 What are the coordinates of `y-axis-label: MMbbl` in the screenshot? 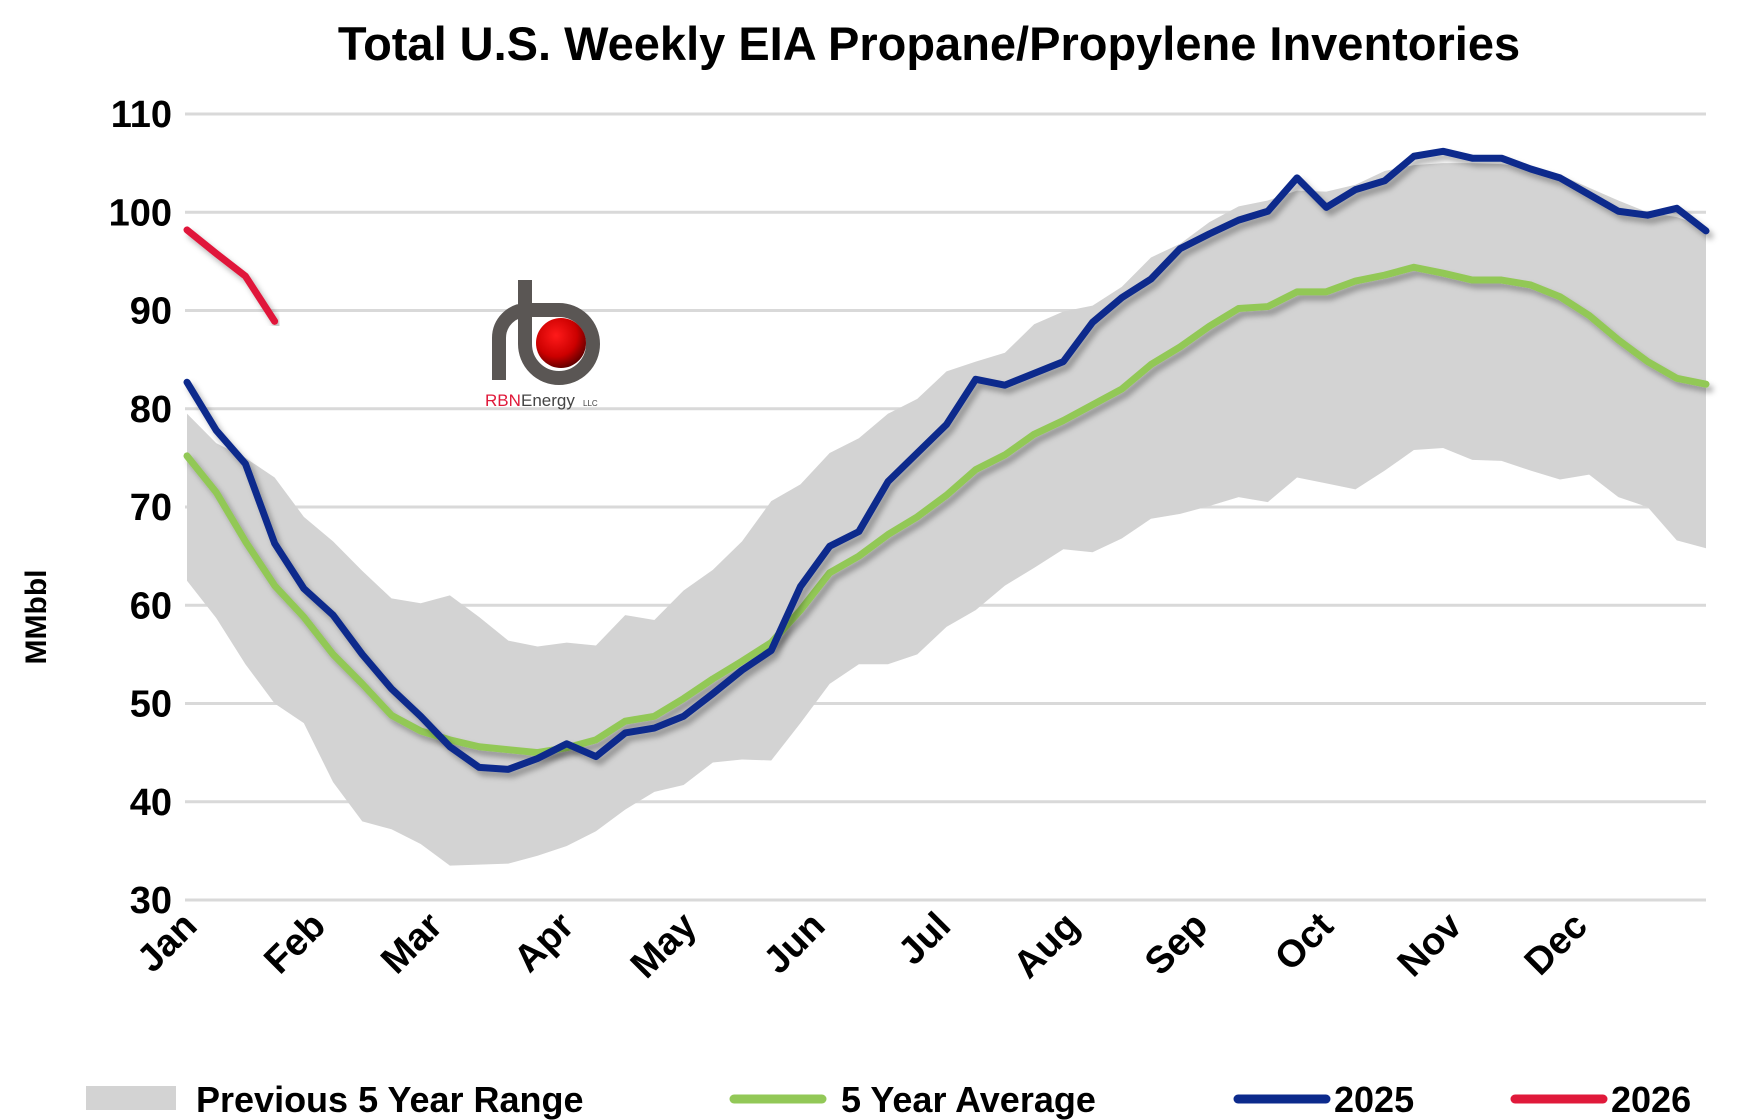 It's located at (36, 617).